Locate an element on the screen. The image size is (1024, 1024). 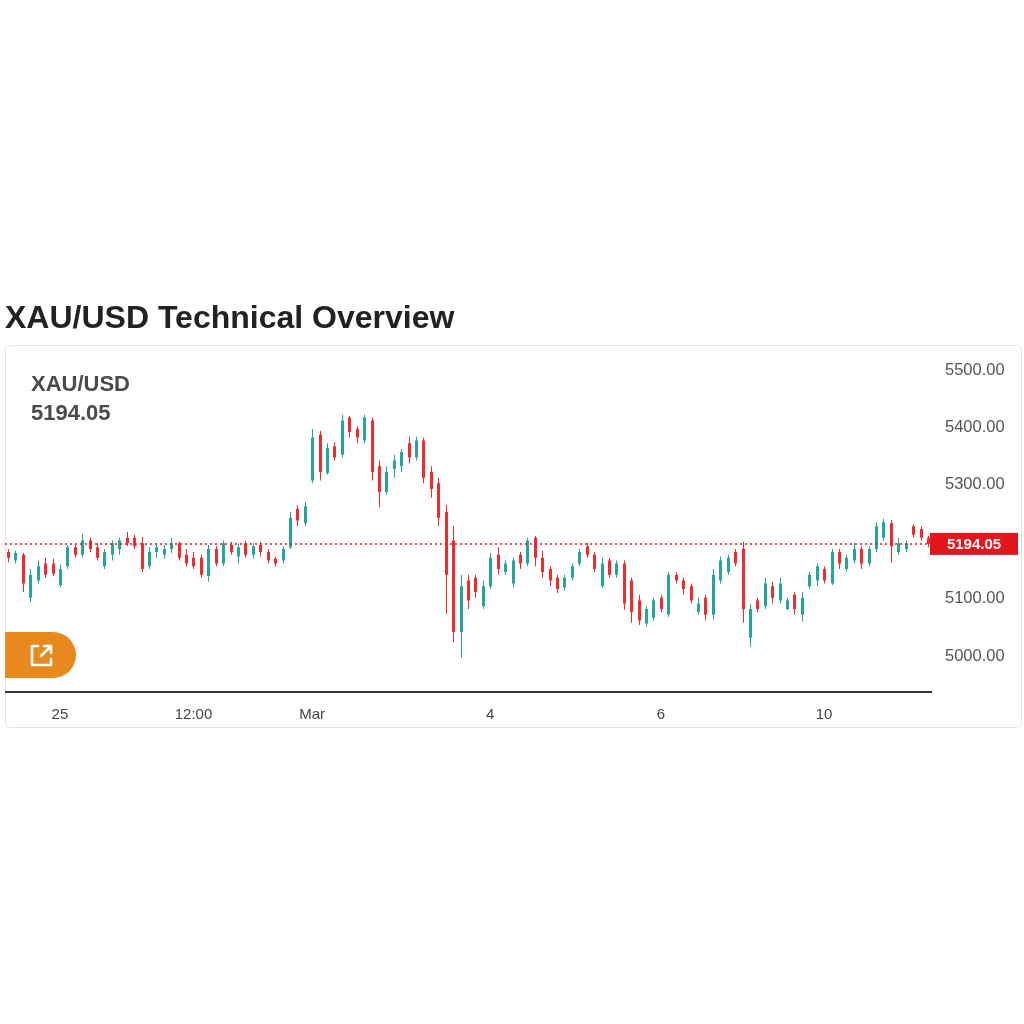
y-tick-label: 5400.00 is located at coordinates (975, 425).